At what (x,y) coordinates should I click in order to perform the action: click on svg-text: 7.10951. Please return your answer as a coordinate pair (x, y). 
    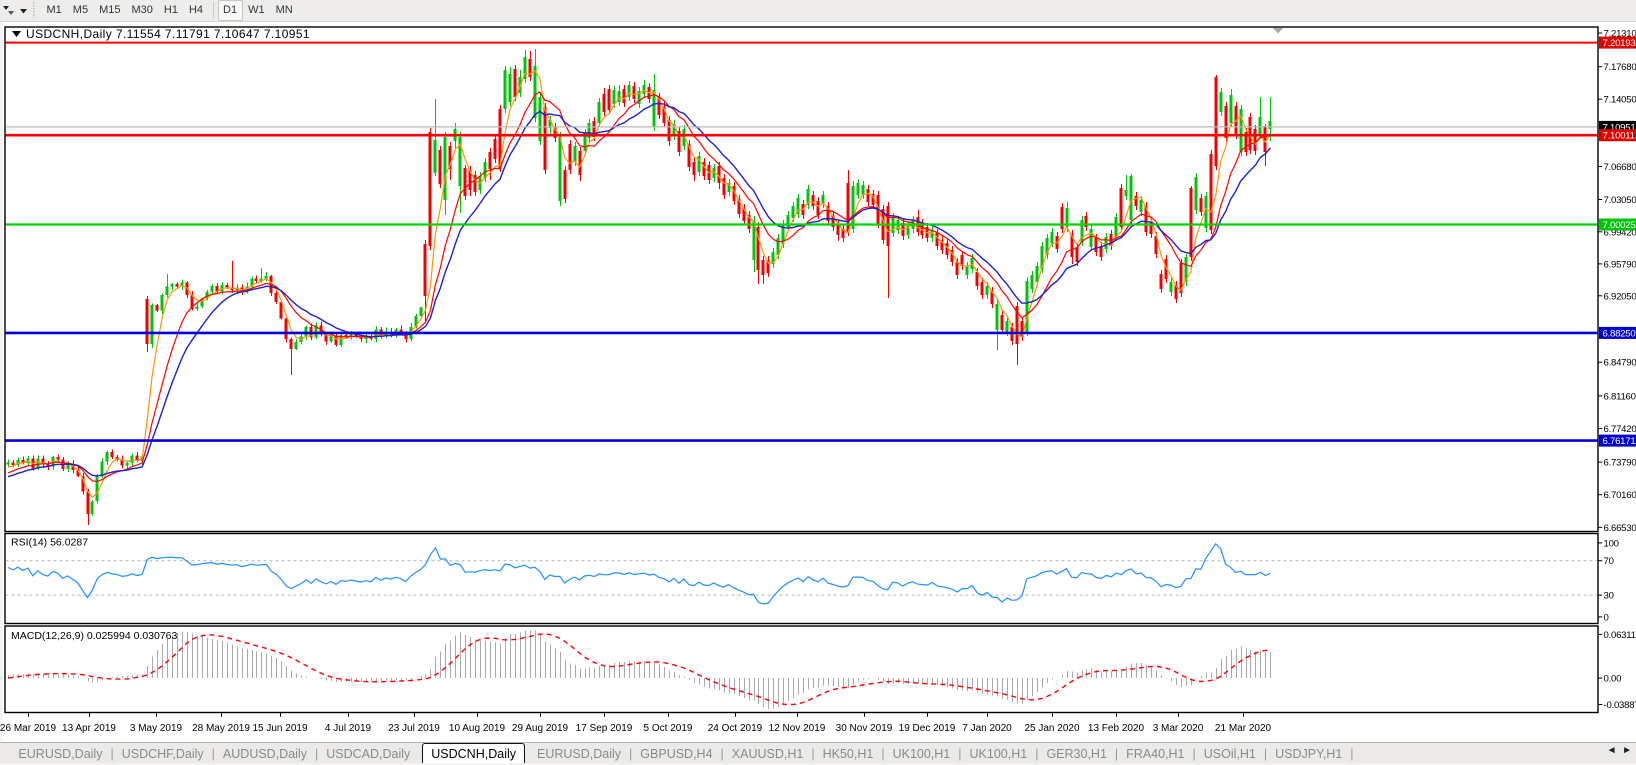
    Looking at the image, I should click on (1619, 127).